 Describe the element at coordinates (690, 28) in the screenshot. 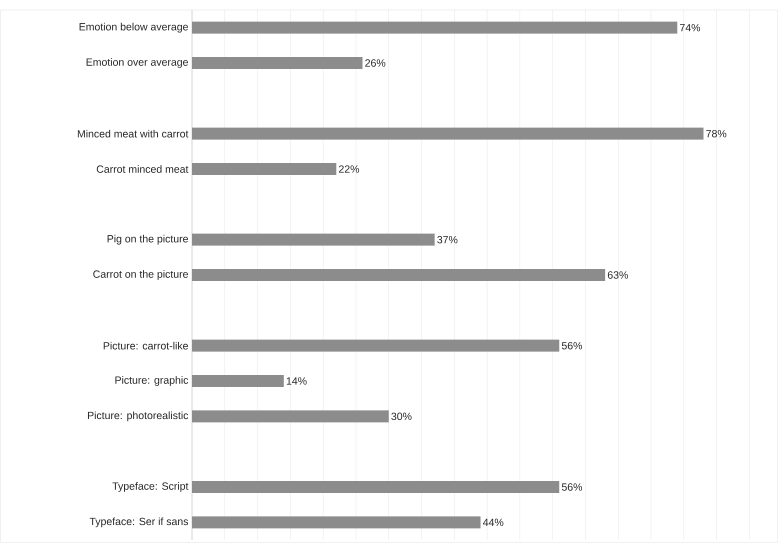

I see `data-label: 74%` at that location.